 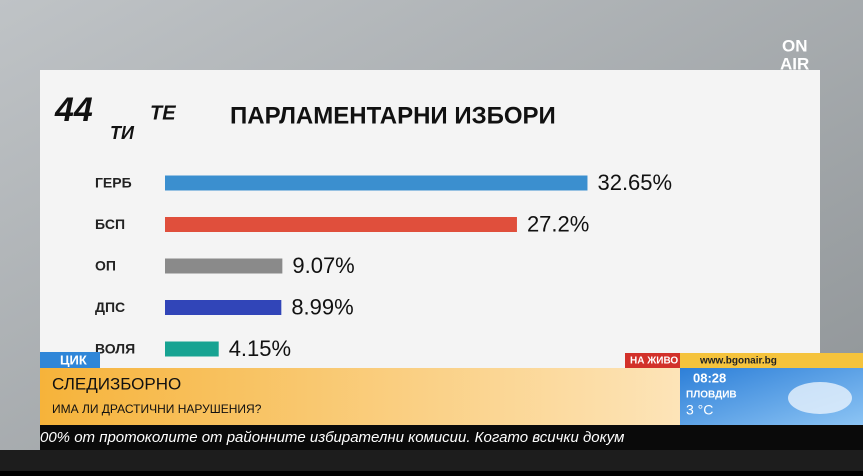 I want to click on logo-text: 44, so click(x=73, y=110).